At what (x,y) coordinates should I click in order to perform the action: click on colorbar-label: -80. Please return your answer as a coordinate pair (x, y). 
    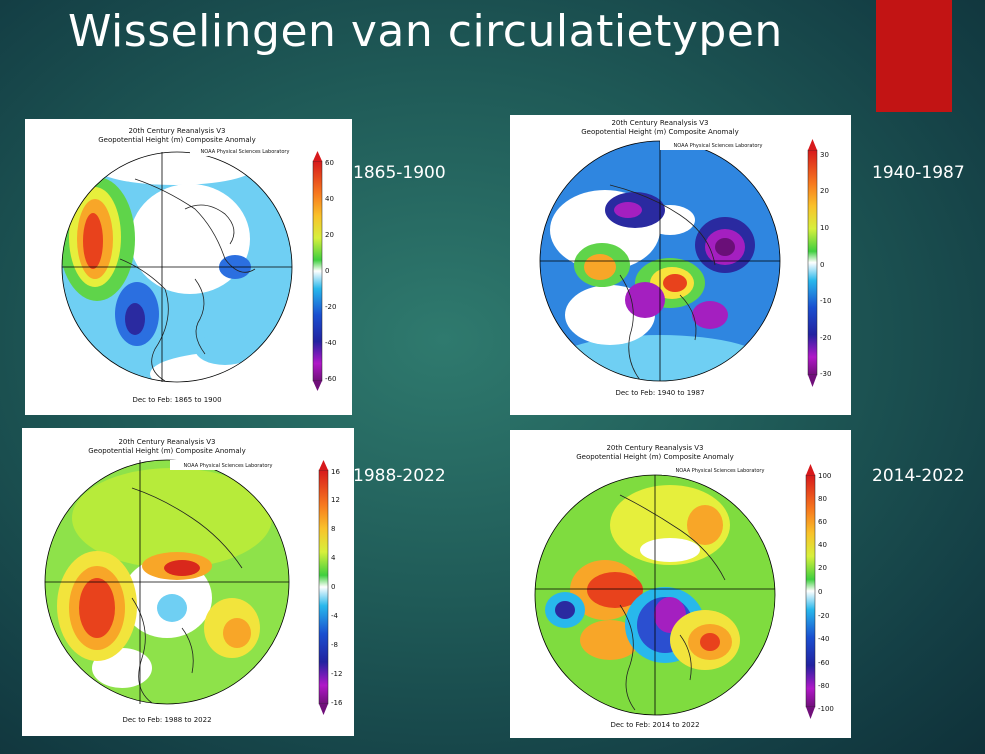
    Looking at the image, I should click on (823, 686).